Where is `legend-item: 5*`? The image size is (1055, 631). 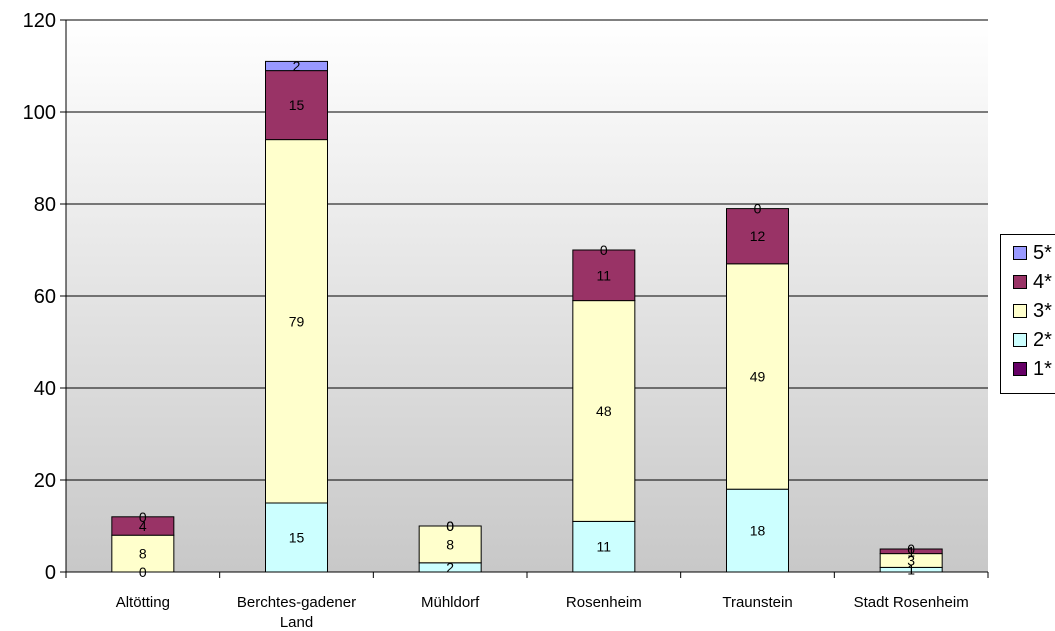 legend-item: 5* is located at coordinates (1032, 253).